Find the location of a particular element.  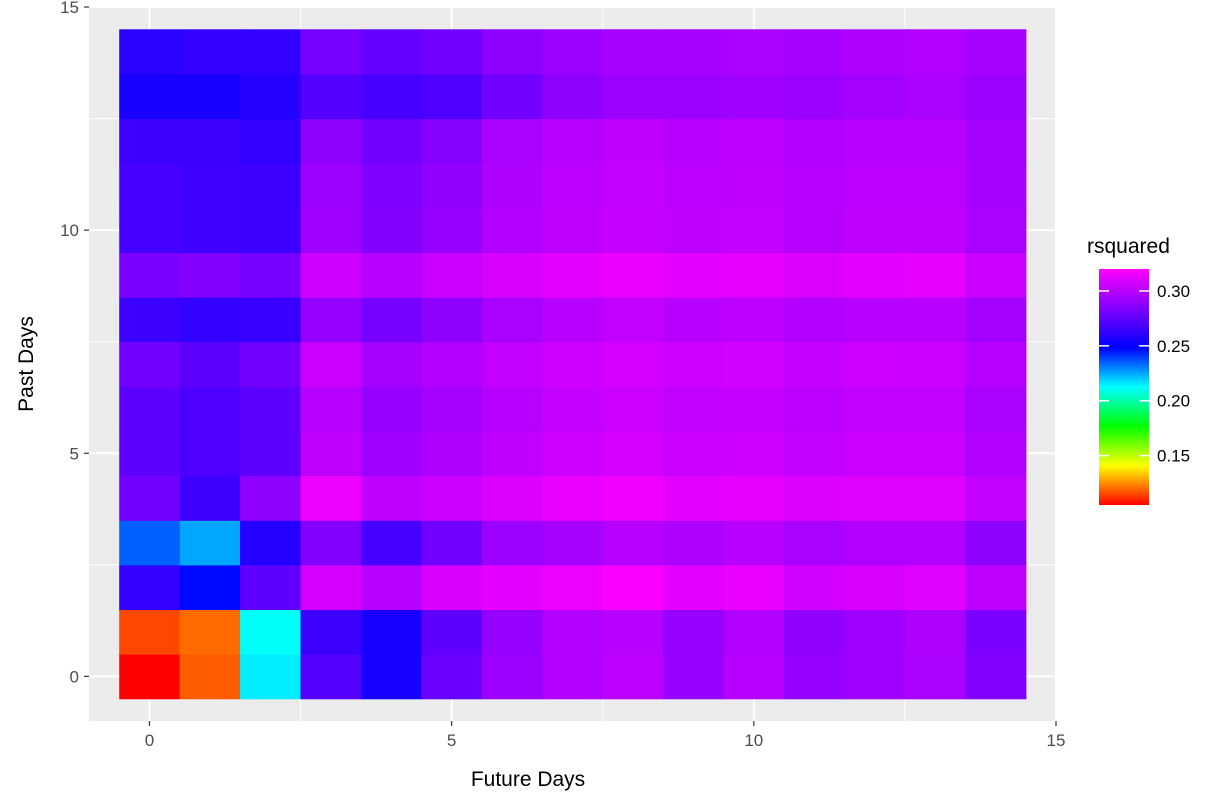

y-tick-label: 0 is located at coordinates (74, 676).